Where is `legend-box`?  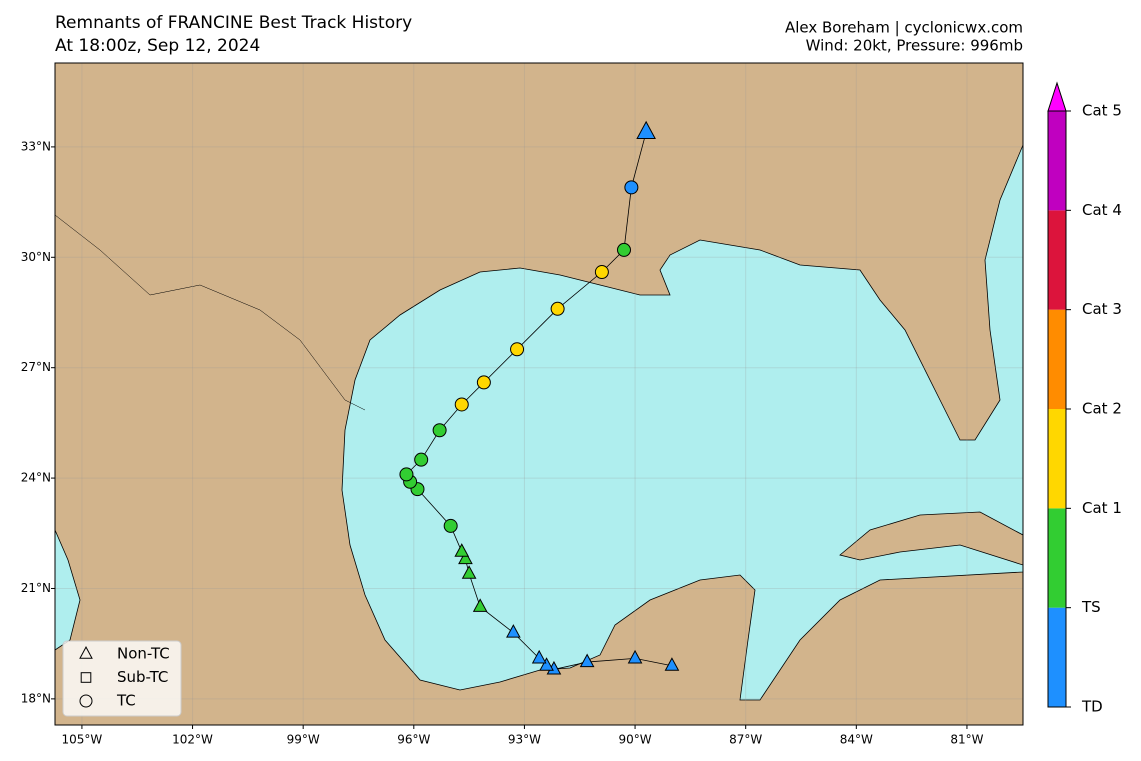 legend-box is located at coordinates (122, 678).